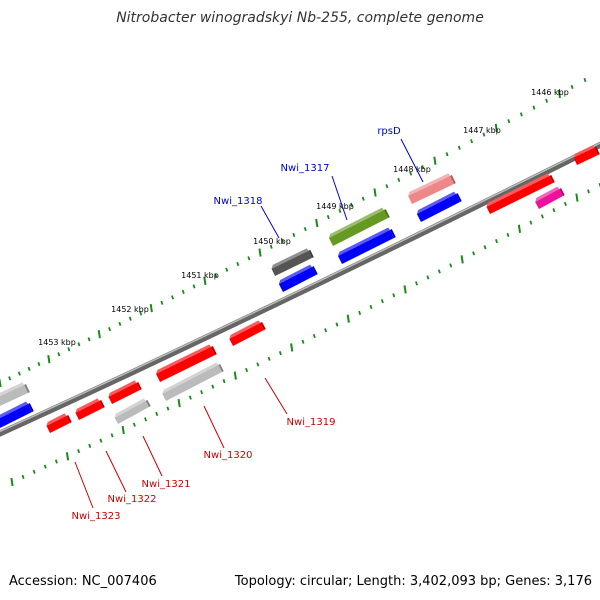 The width and height of the screenshot is (600, 600). Describe the element at coordinates (305, 168) in the screenshot. I see `gene-label: Nwi_1317` at that location.